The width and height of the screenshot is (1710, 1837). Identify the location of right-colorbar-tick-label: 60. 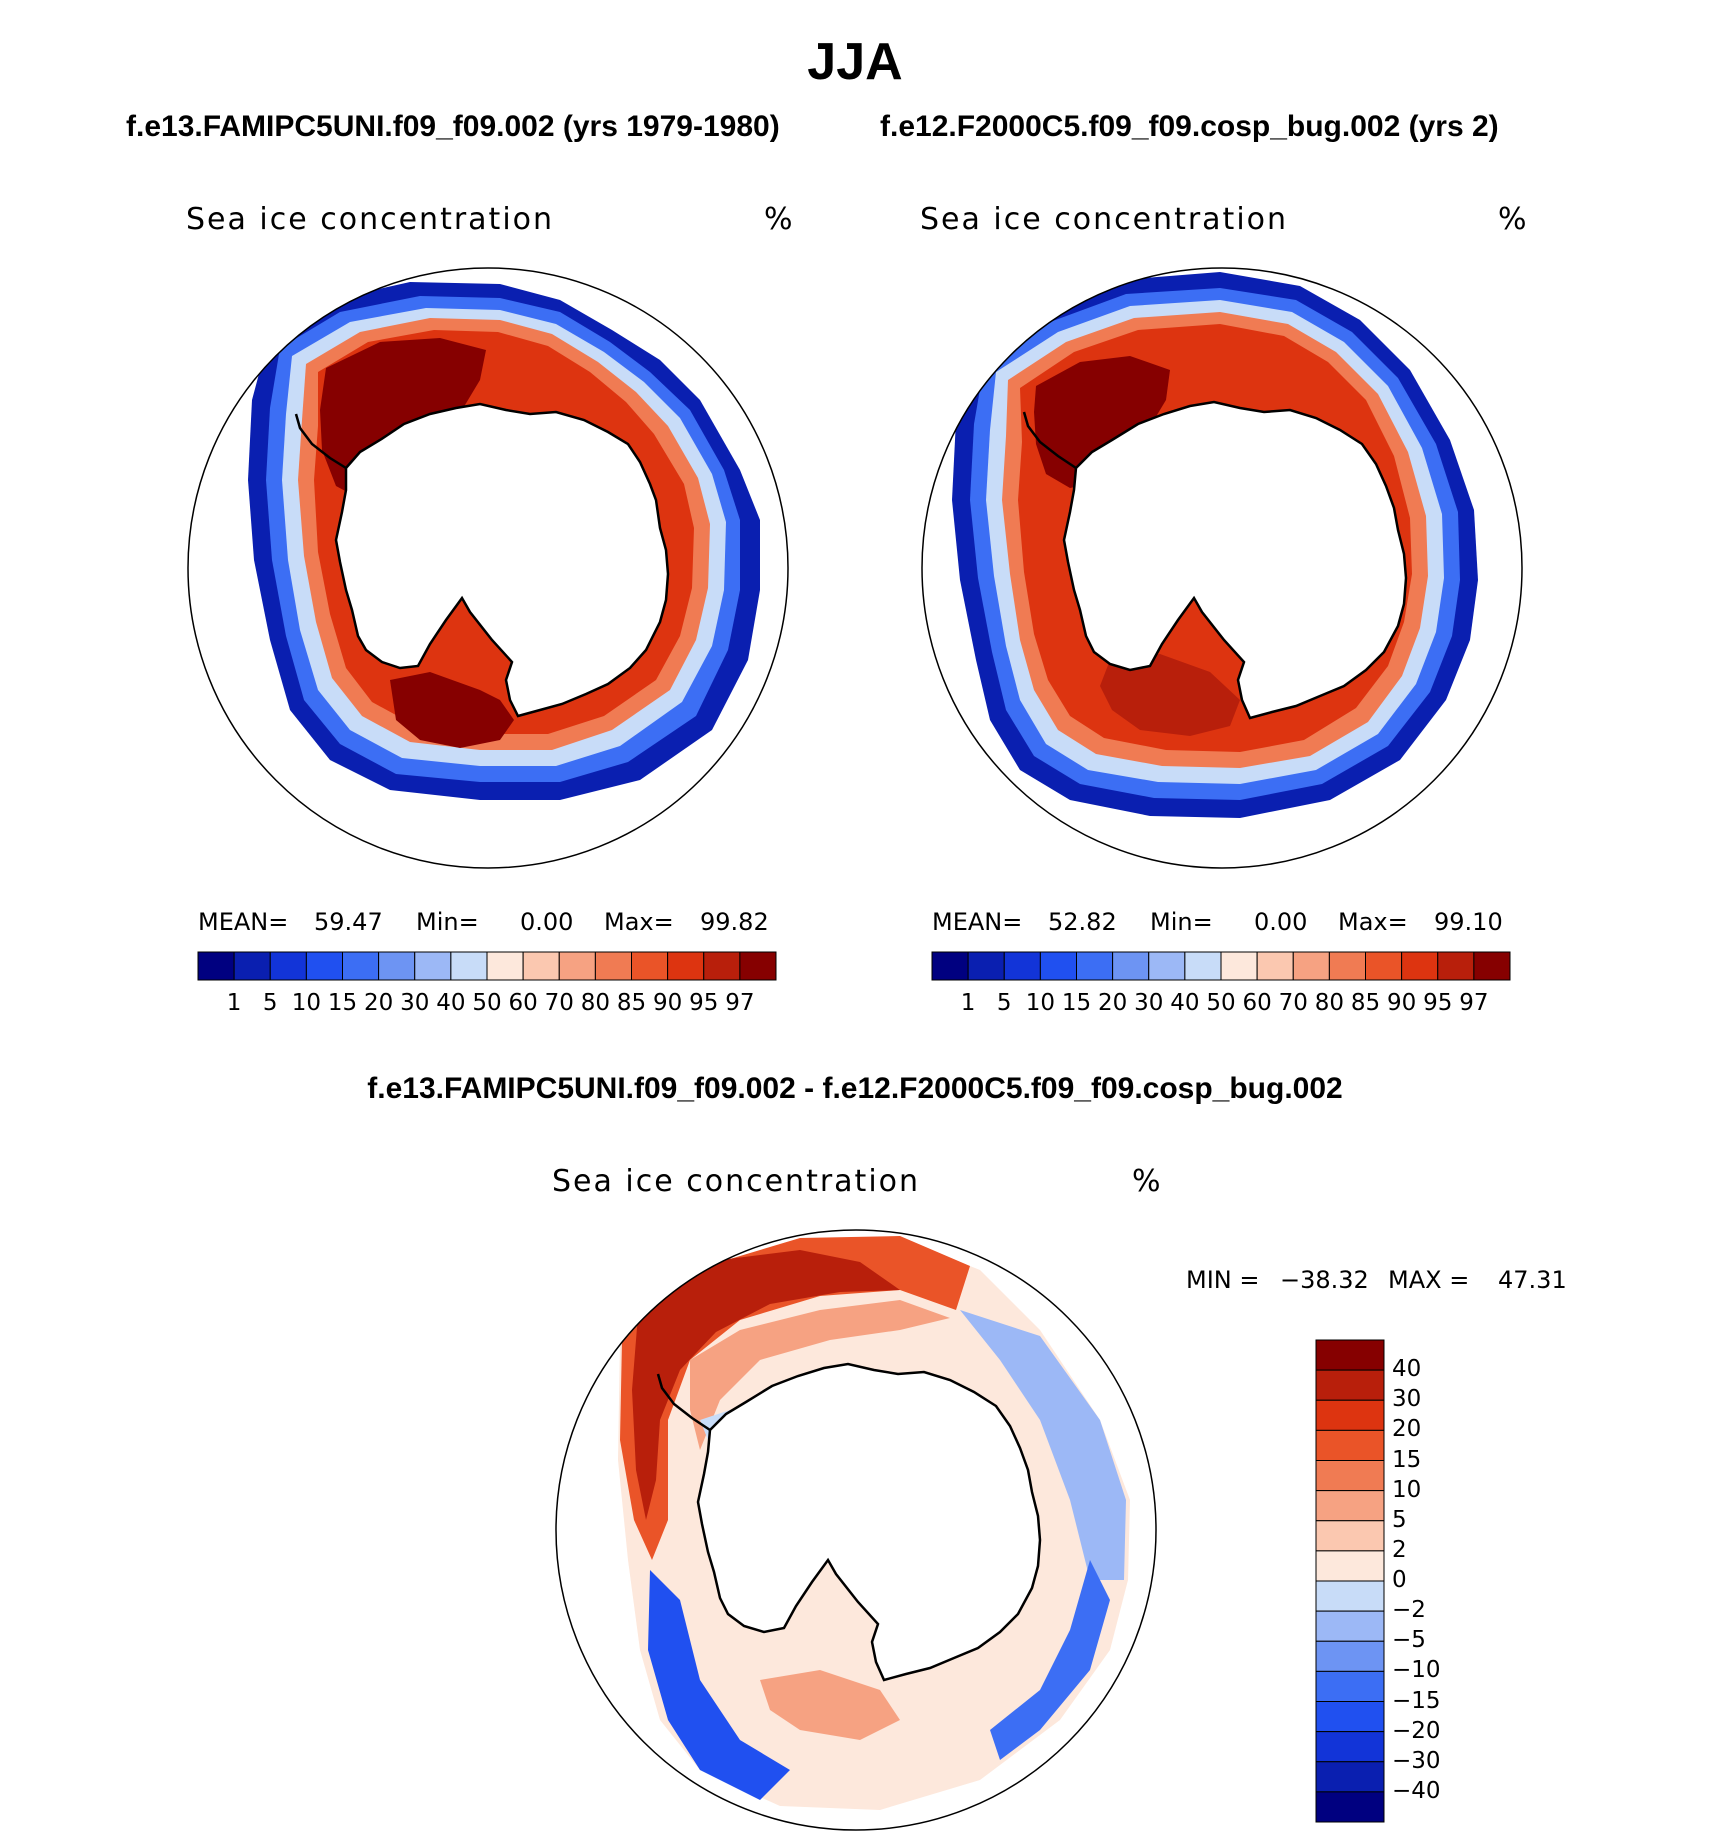
(1257, 1003).